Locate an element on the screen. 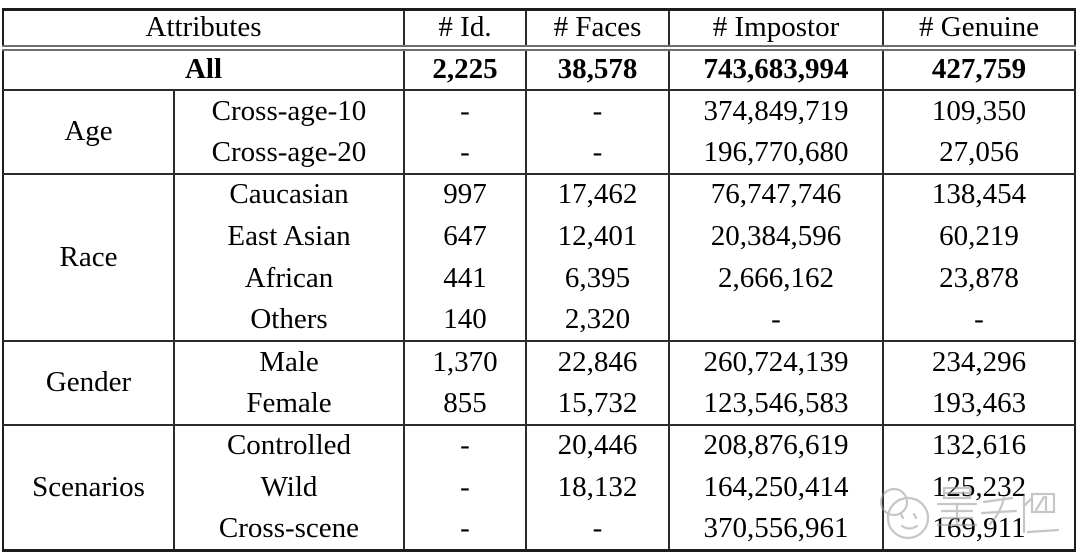  impostor-cell: 20,384,596 is located at coordinates (775, 236).